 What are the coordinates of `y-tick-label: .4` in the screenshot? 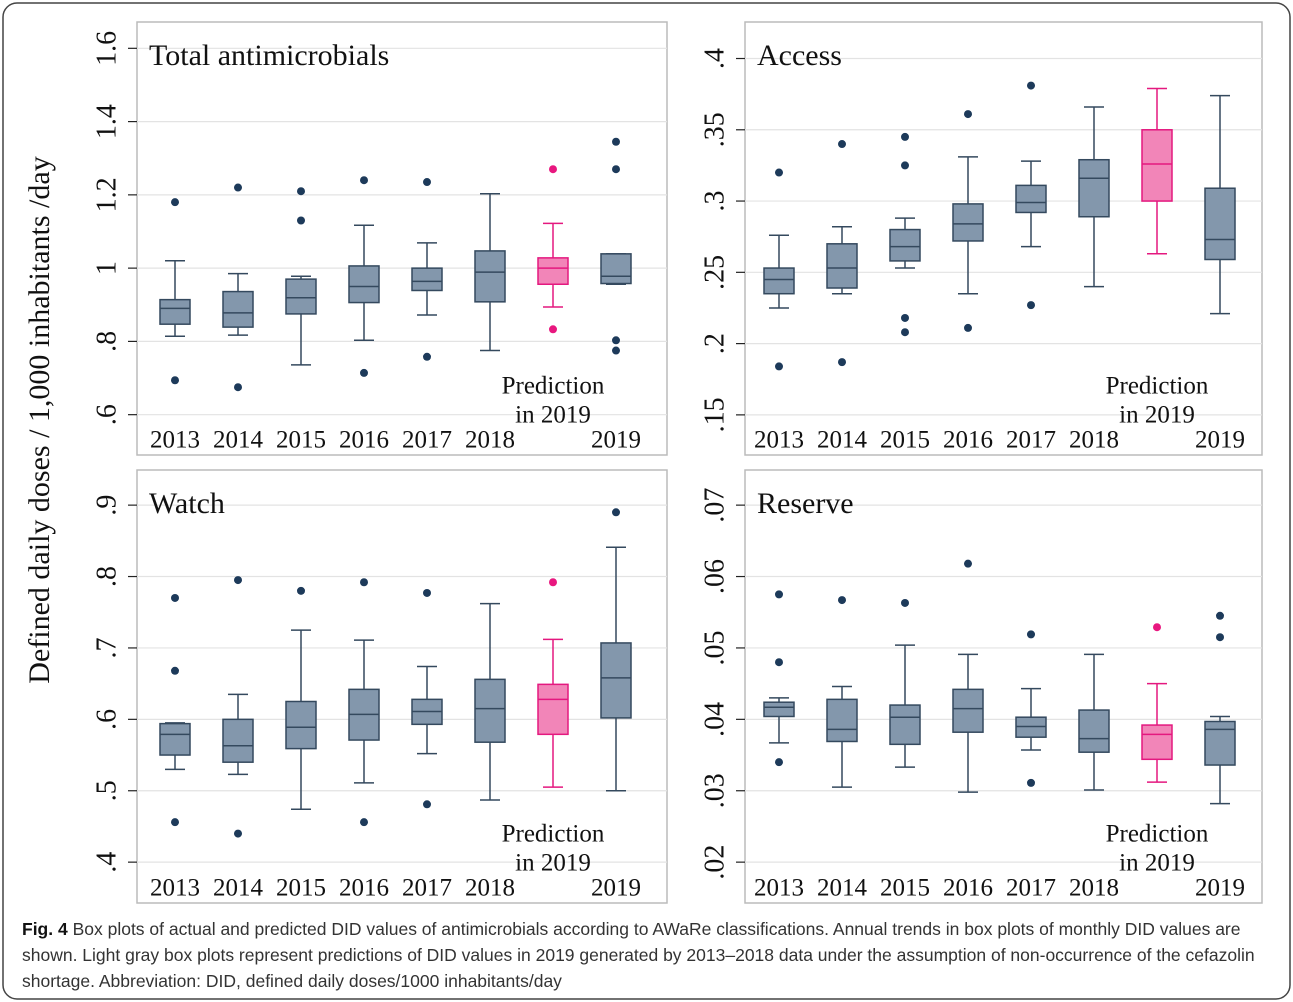 It's located at (714, 58).